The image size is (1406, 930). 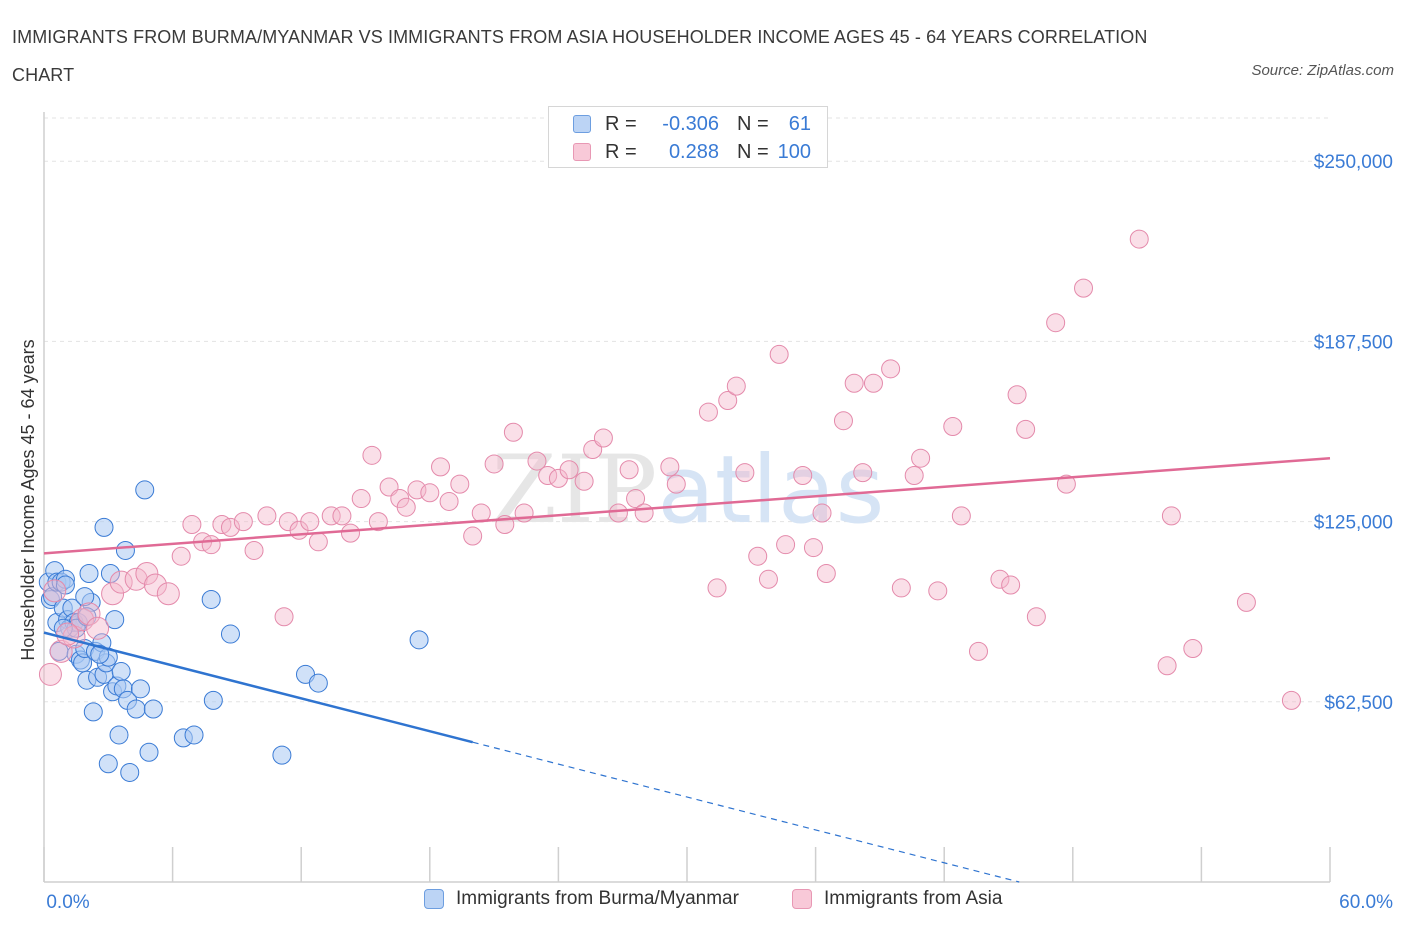 What do you see at coordinates (1358, 703) in the screenshot?
I see `y-tick-label: $62,500` at bounding box center [1358, 703].